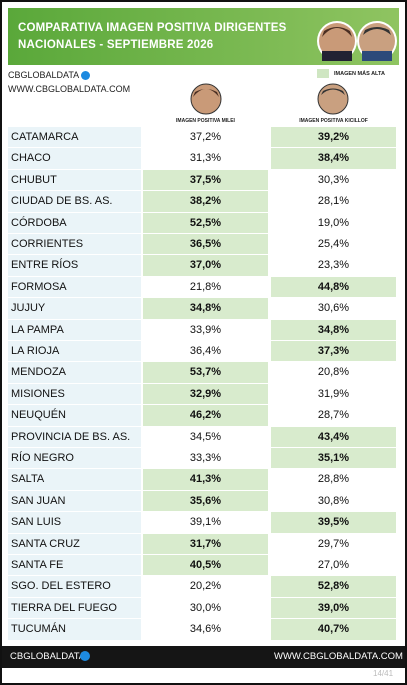 The width and height of the screenshot is (407, 685). I want to click on milei-value: 31,7%, so click(205, 543).